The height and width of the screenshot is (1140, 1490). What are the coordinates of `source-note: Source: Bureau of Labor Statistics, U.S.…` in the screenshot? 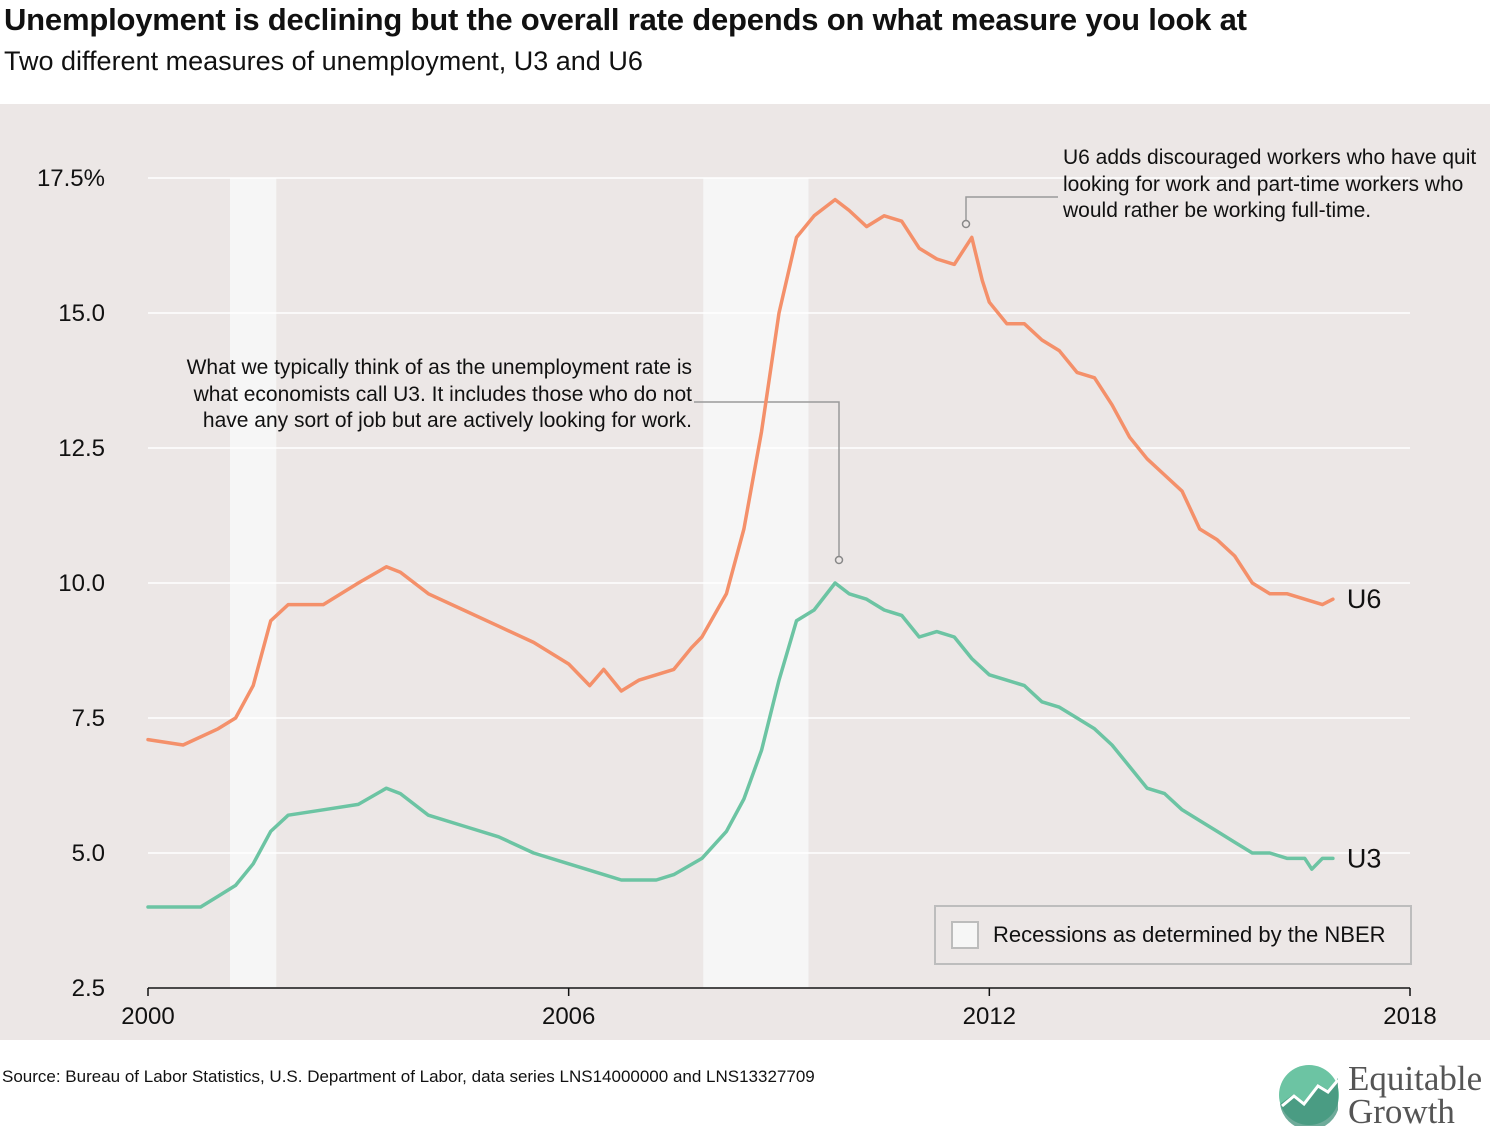 It's located at (408, 1076).